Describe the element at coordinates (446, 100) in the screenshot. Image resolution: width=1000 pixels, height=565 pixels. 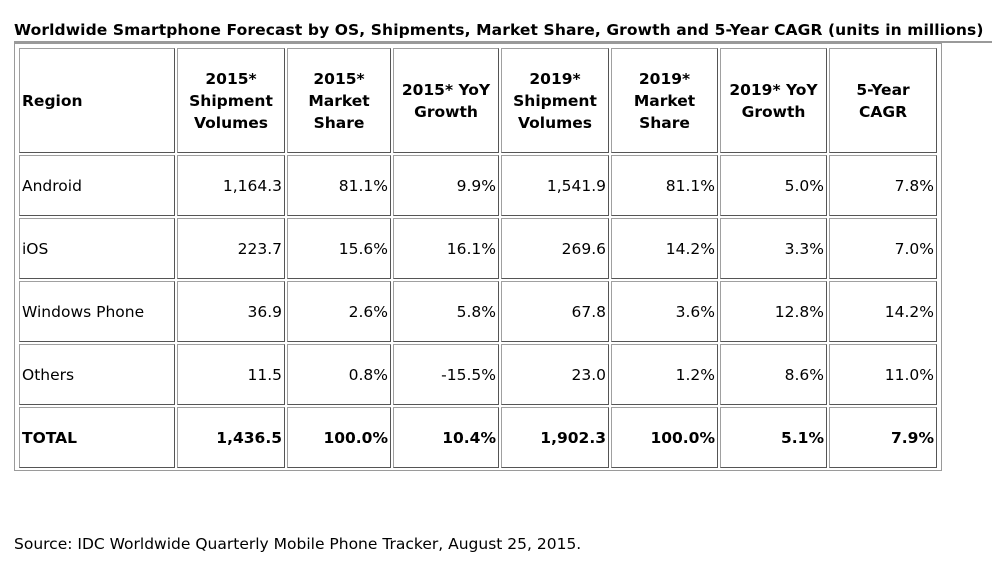
I see `header-2015-growth: 2015* YoY Growth` at that location.